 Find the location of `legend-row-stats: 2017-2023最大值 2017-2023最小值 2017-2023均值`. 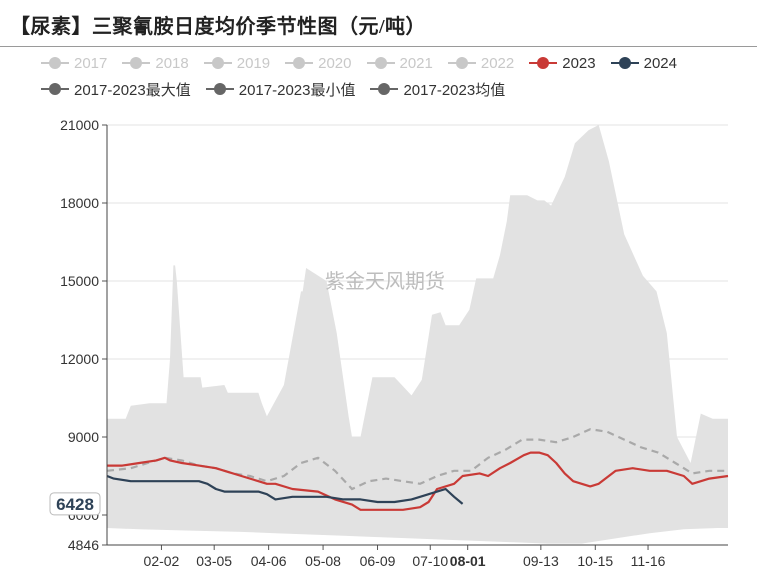

legend-row-stats: 2017-2023最大值 2017-2023最小值 2017-2023均值 is located at coordinates (400, 89).